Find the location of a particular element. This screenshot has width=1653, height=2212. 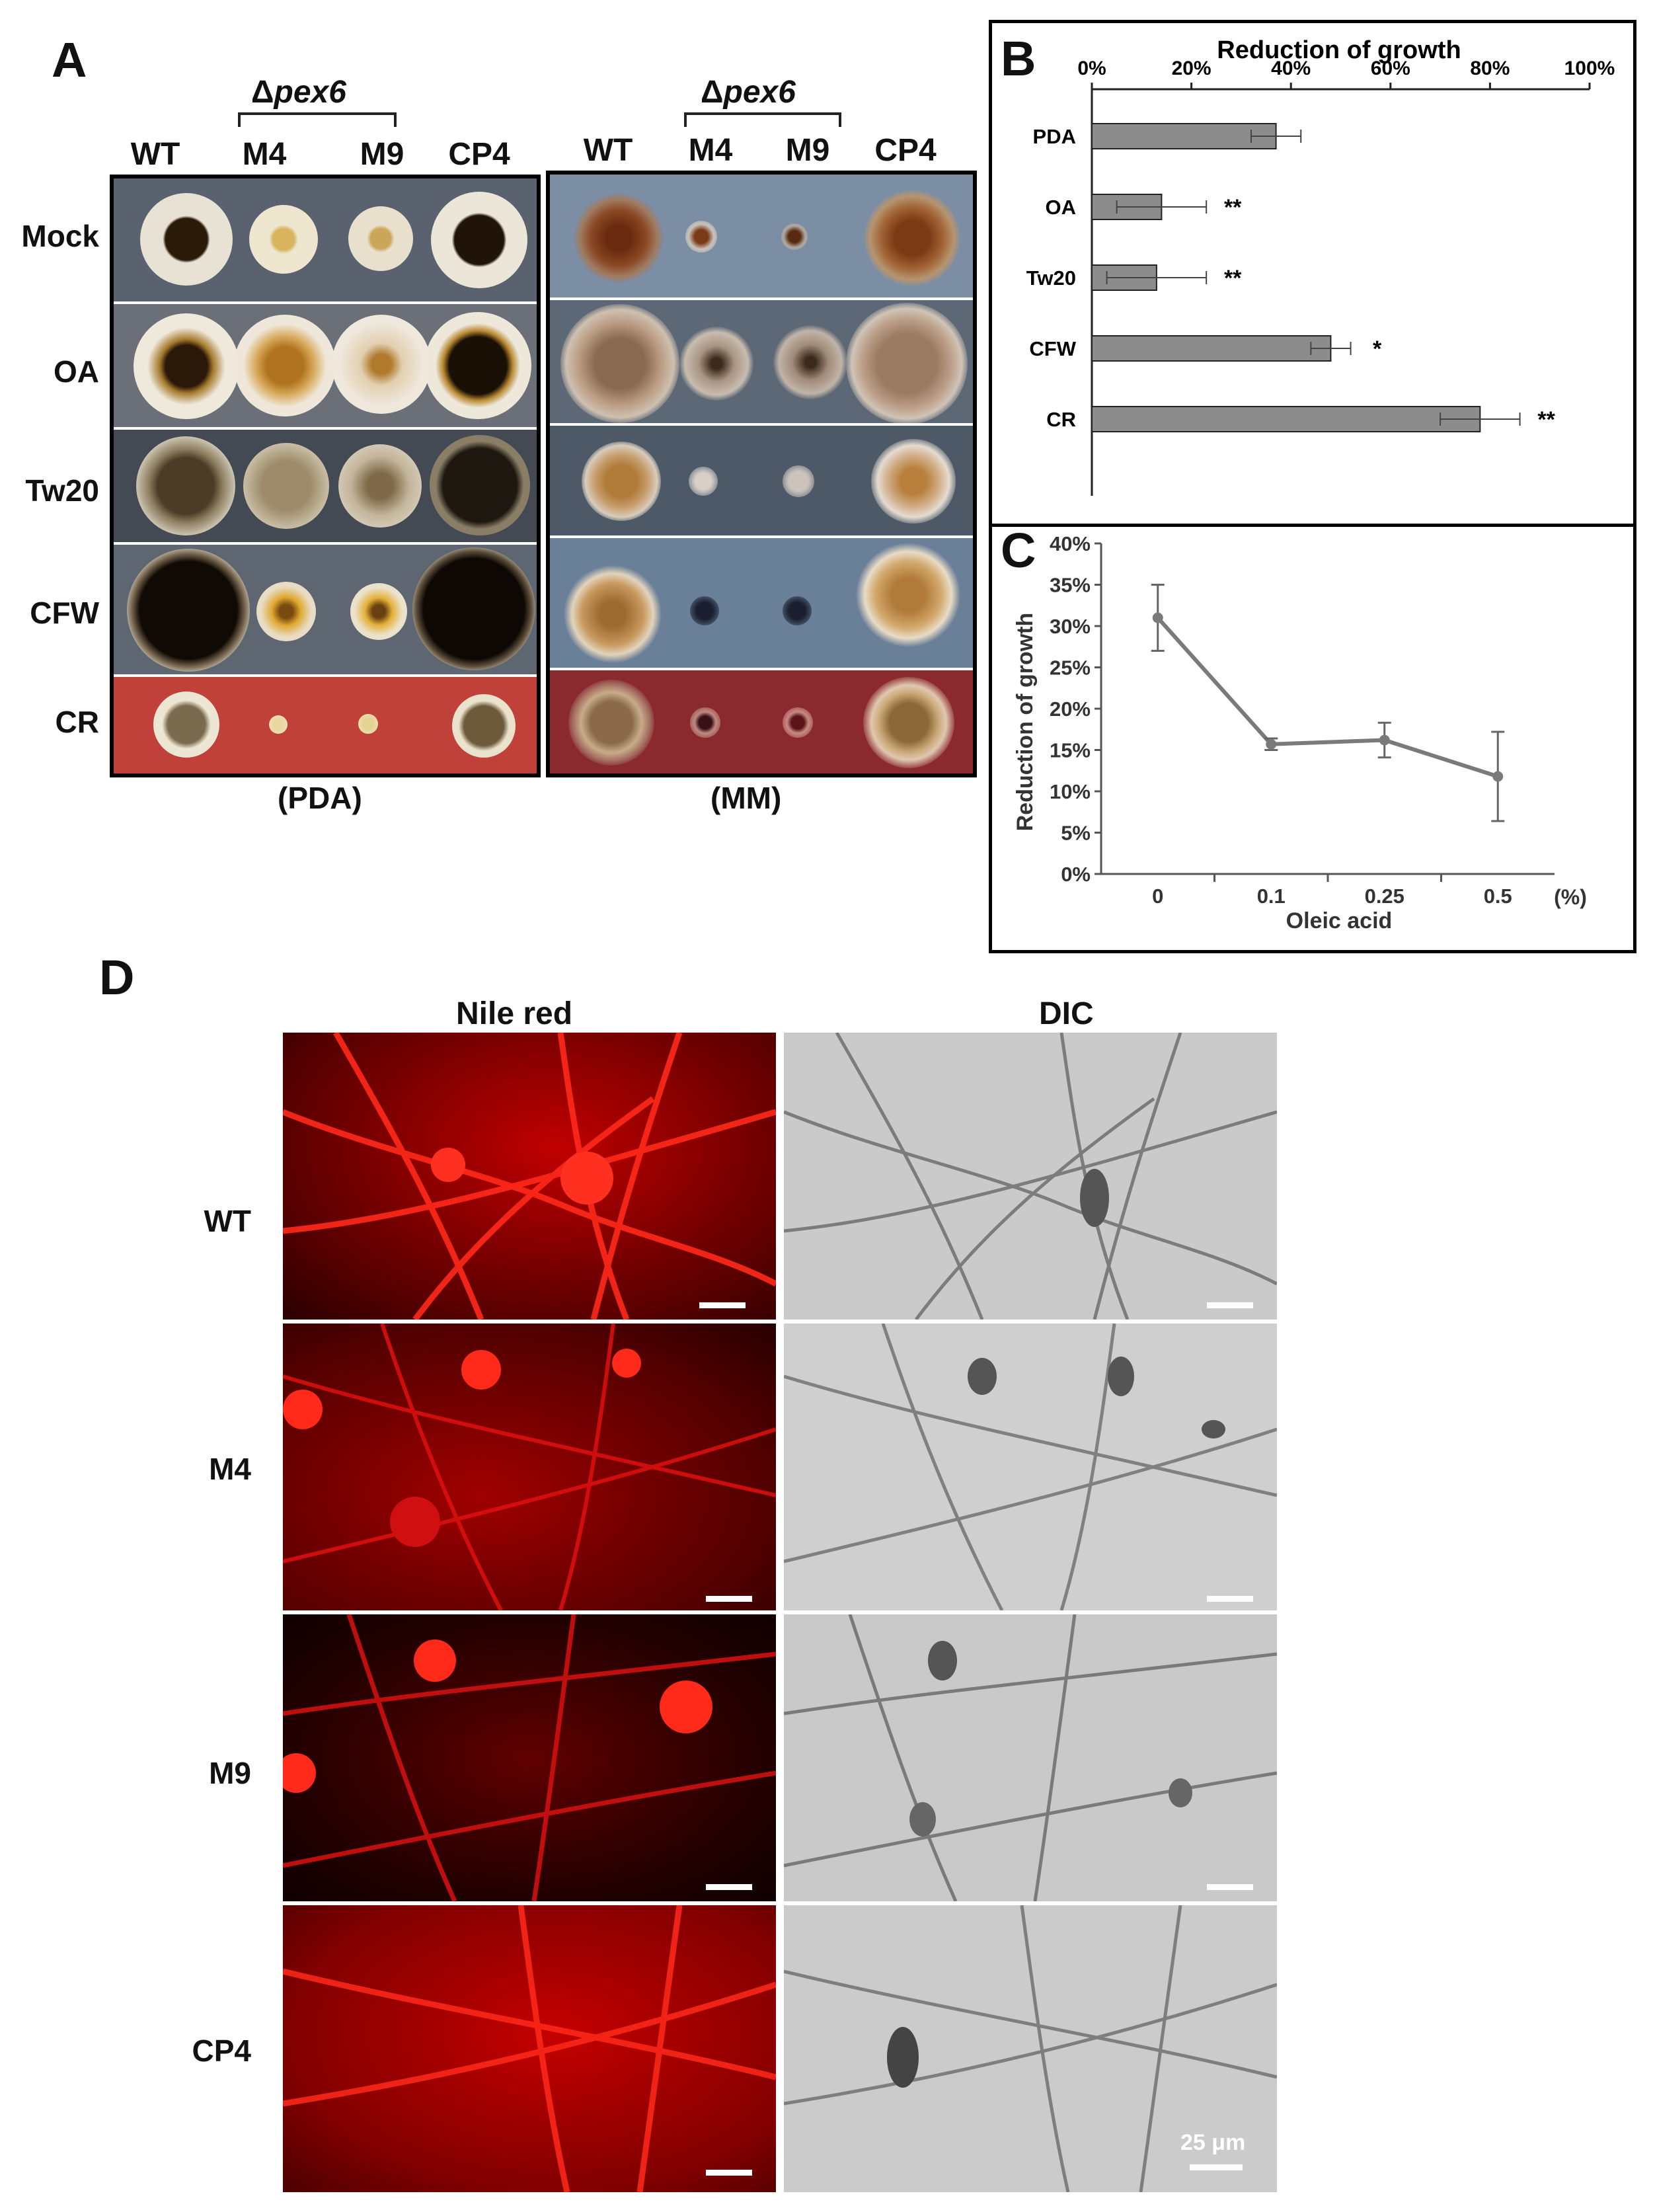

dic-image-cp4: 25 μm is located at coordinates (1030, 2048).